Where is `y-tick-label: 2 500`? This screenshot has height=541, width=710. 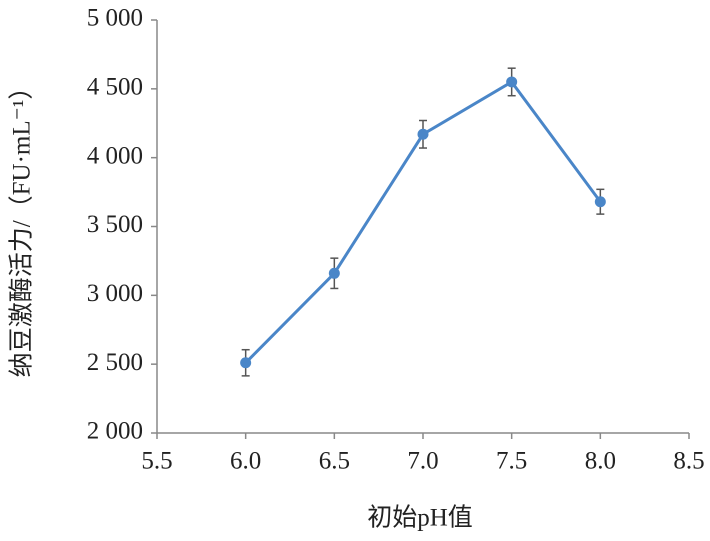 y-tick-label: 2 500 is located at coordinates (115, 362).